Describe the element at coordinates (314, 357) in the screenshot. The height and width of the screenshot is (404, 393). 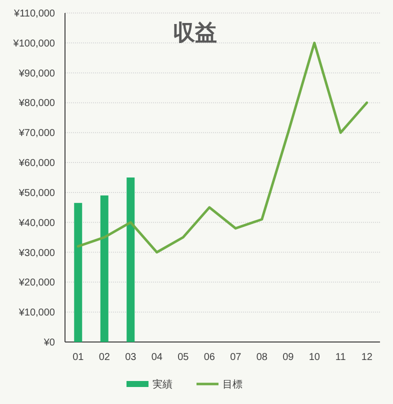
I see `x-tick-label: 10` at that location.